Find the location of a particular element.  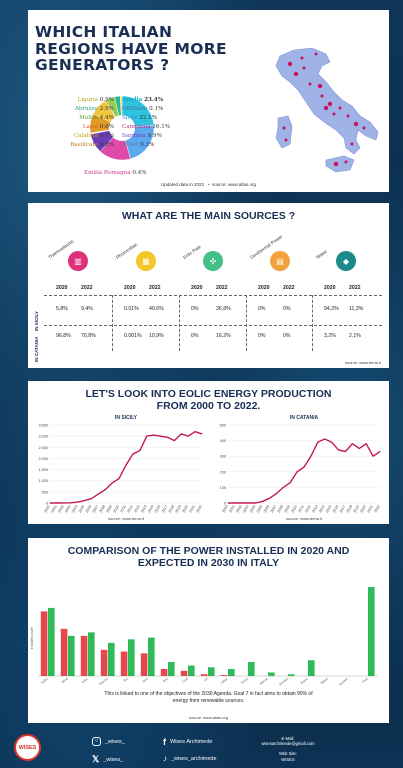

legend-label: Molise is located at coordinates (88, 118).